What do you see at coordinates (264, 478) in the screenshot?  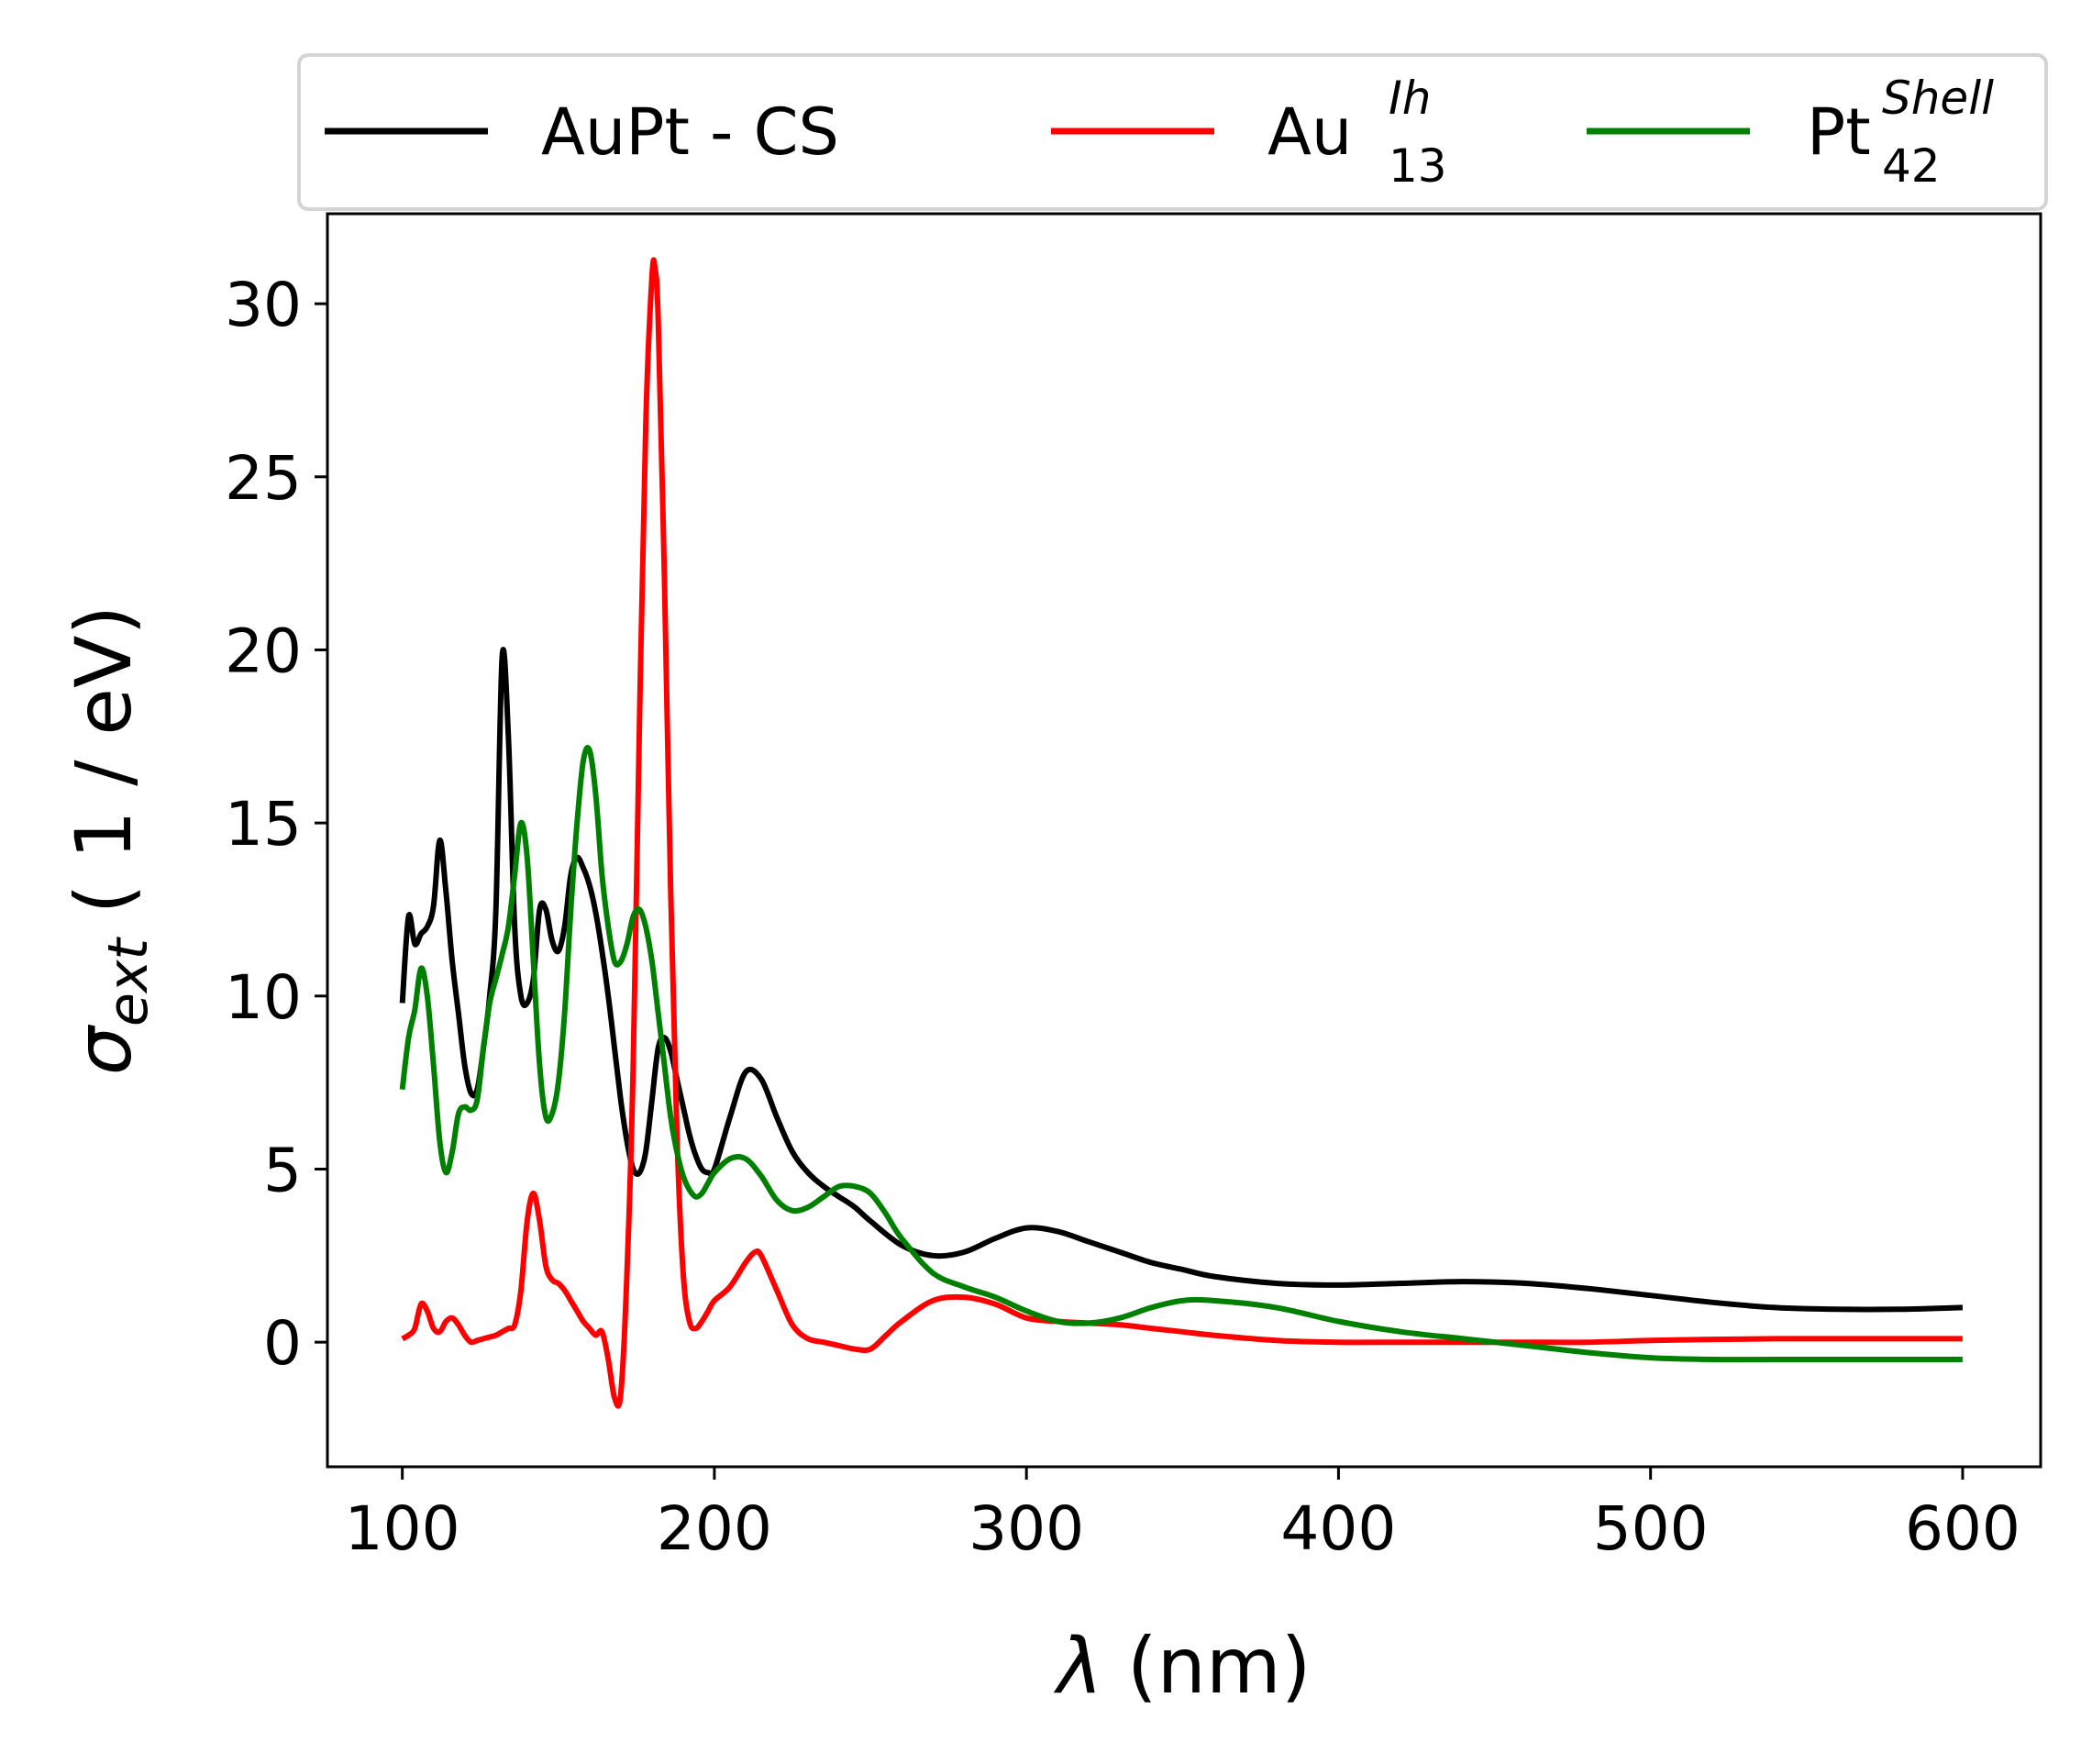 I see `y-tick-label: 25` at bounding box center [264, 478].